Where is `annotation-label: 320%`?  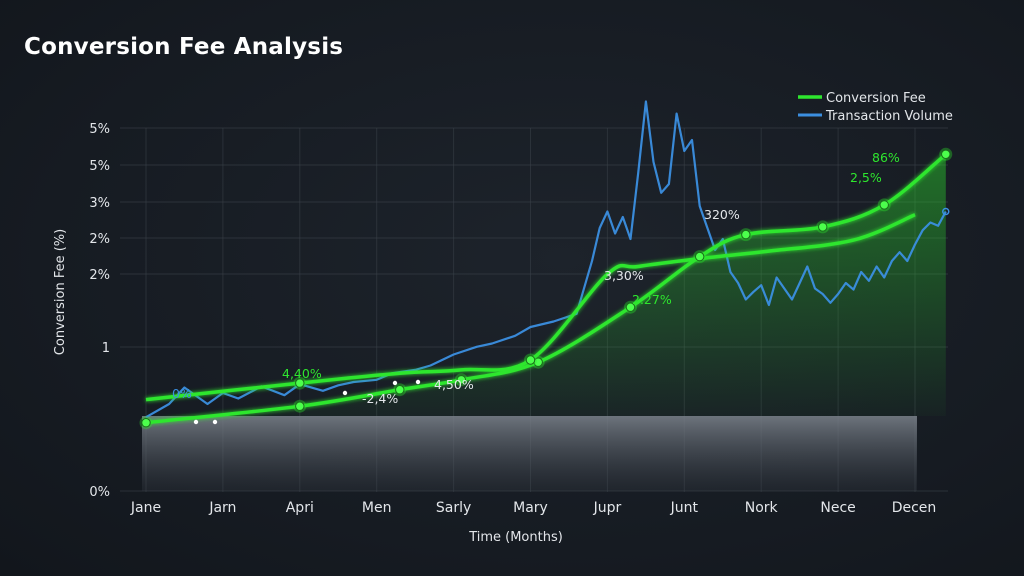 annotation-label: 320% is located at coordinates (722, 214).